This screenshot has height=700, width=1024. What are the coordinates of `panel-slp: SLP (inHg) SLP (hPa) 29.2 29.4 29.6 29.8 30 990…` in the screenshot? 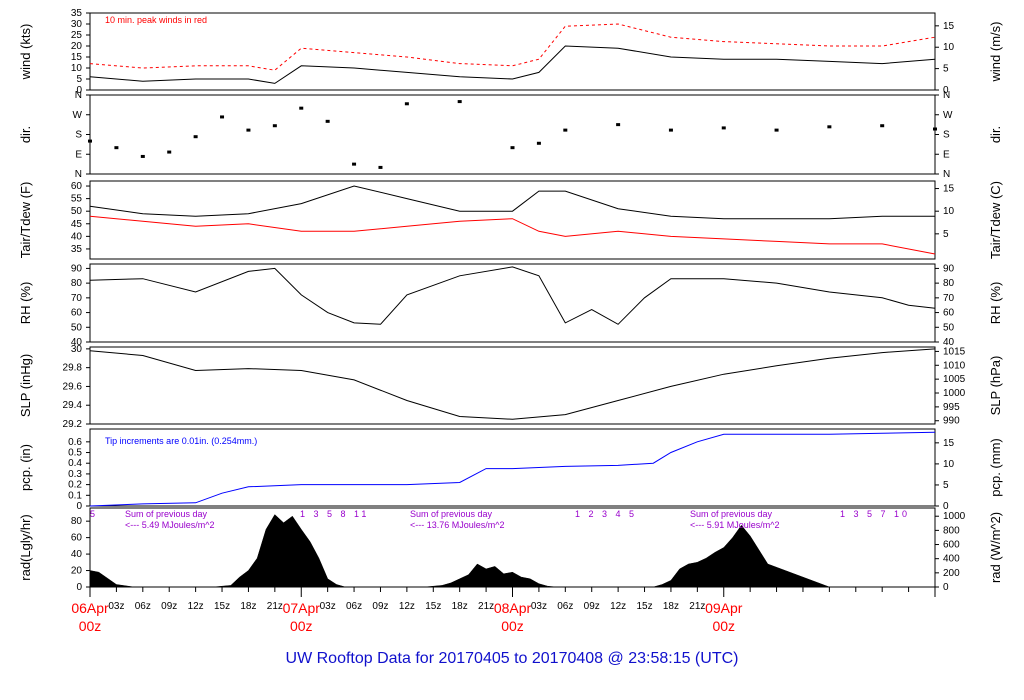 It's located at (510, 387).